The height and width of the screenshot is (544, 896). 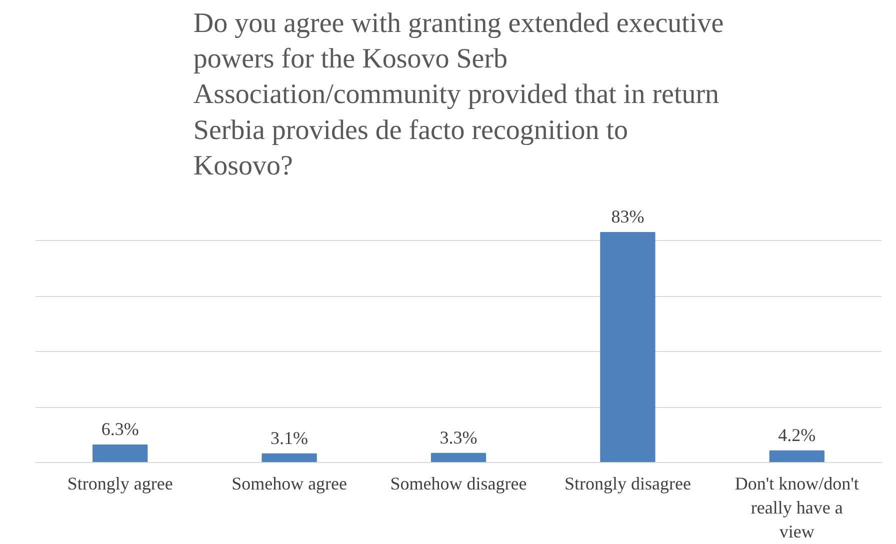 I want to click on x-tick-label: Somehow disagree, so click(x=458, y=484).